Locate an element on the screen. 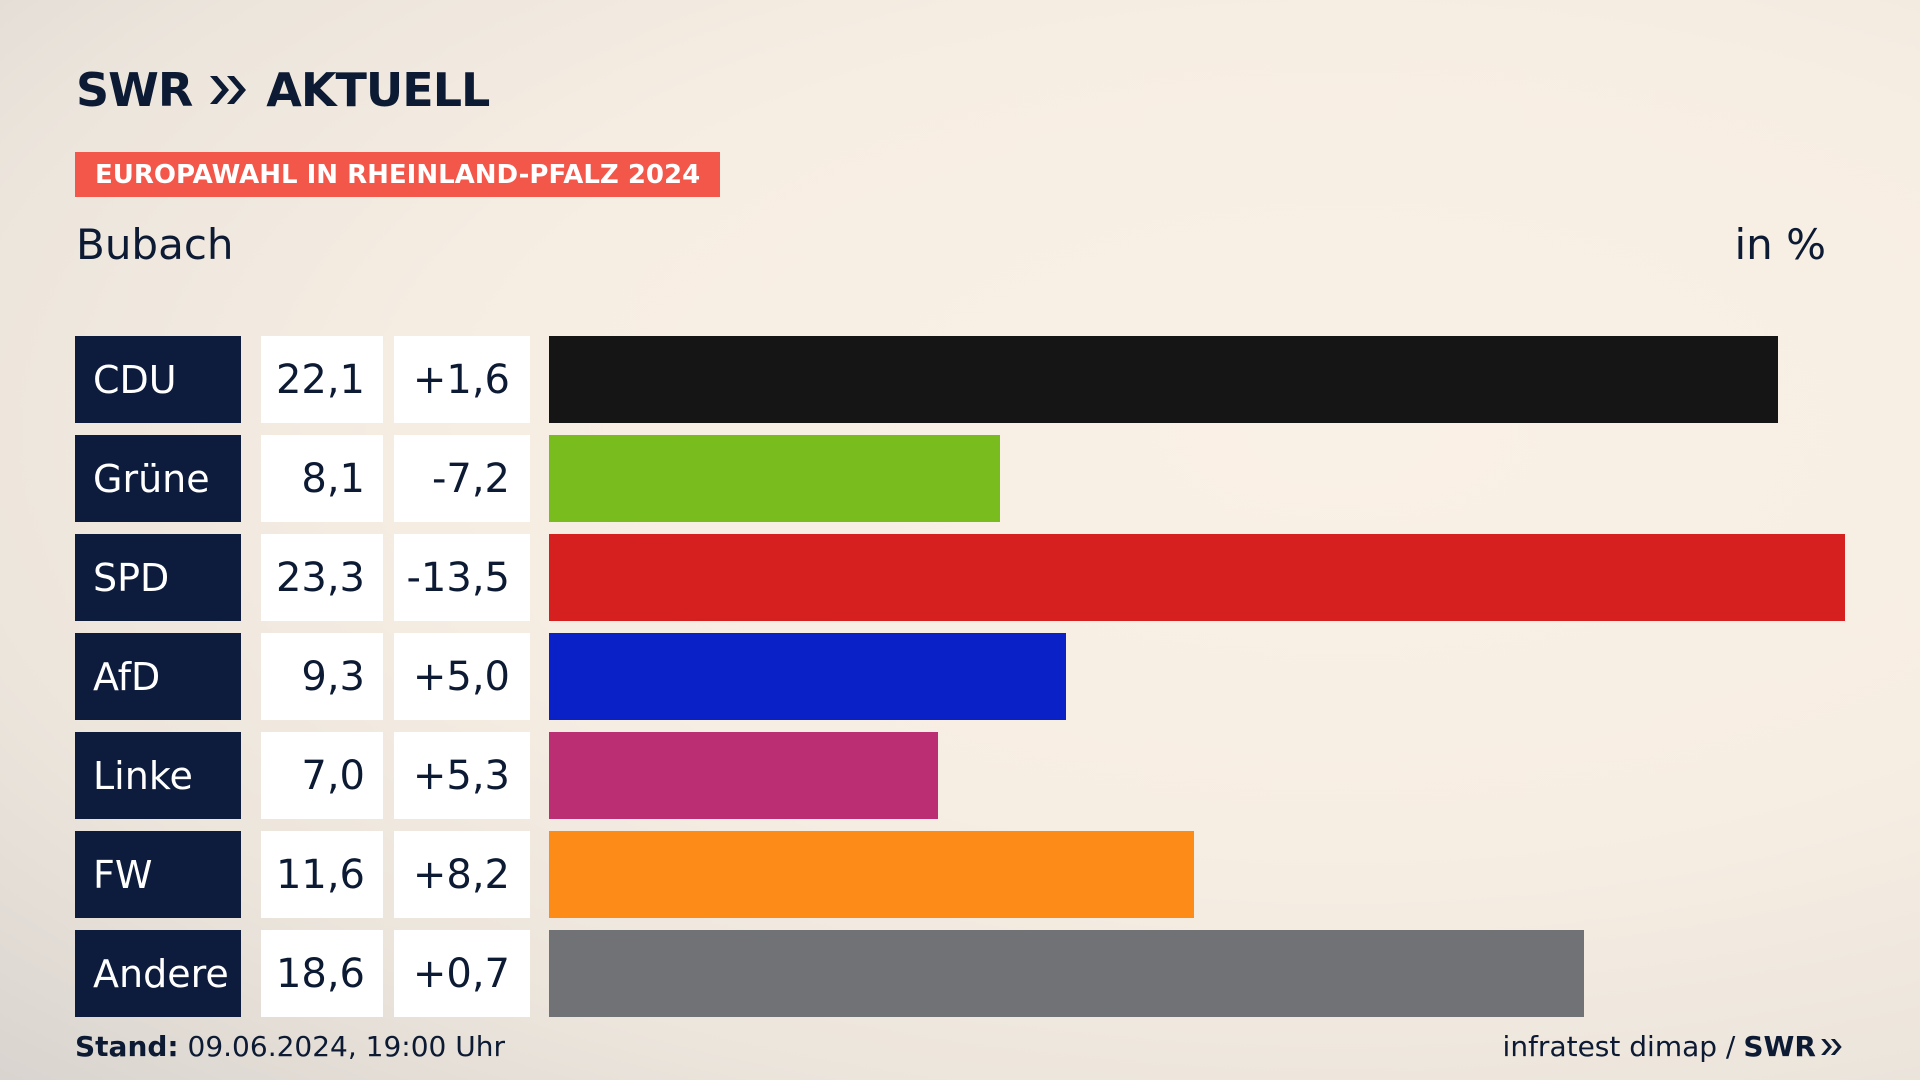 The width and height of the screenshot is (1920, 1080). change-label: -13,5 is located at coordinates (462, 577).